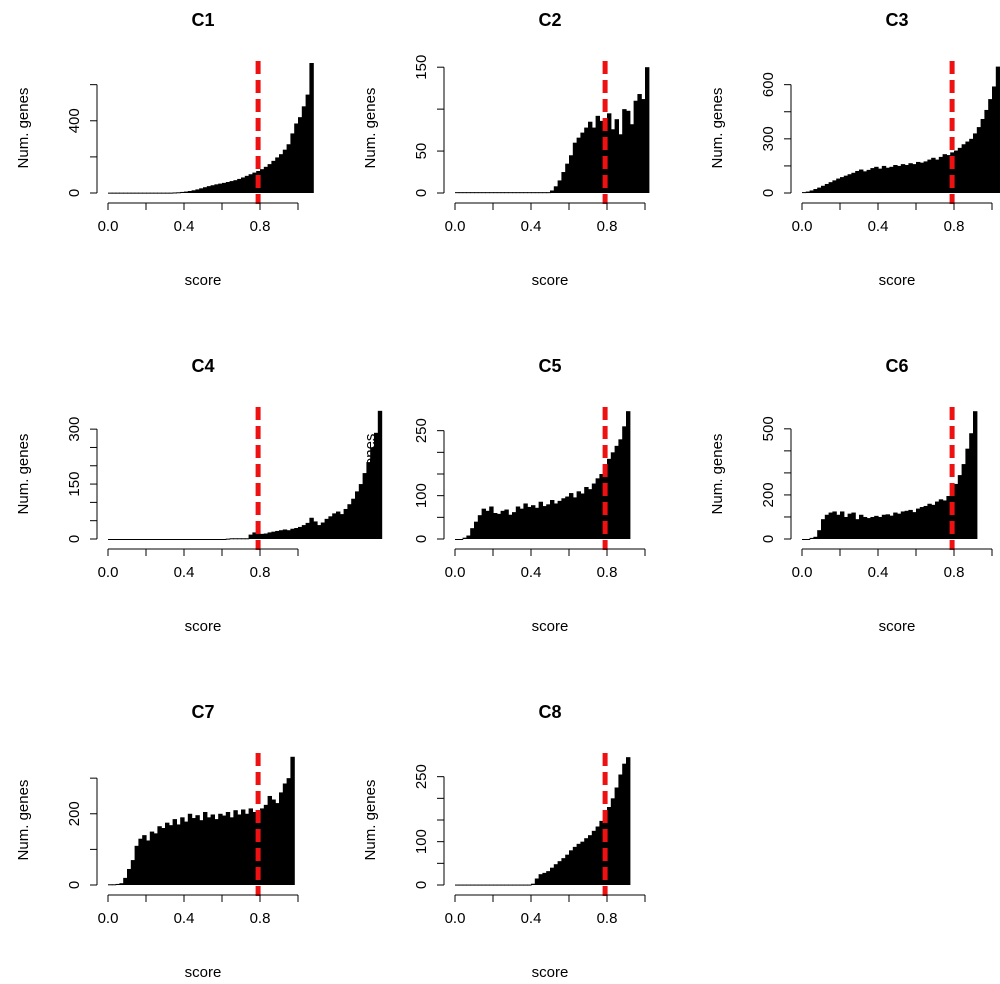 Image resolution: width=1000 pixels, height=984 pixels. What do you see at coordinates (202, 20) in the screenshot?
I see `panel-title: C1` at bounding box center [202, 20].